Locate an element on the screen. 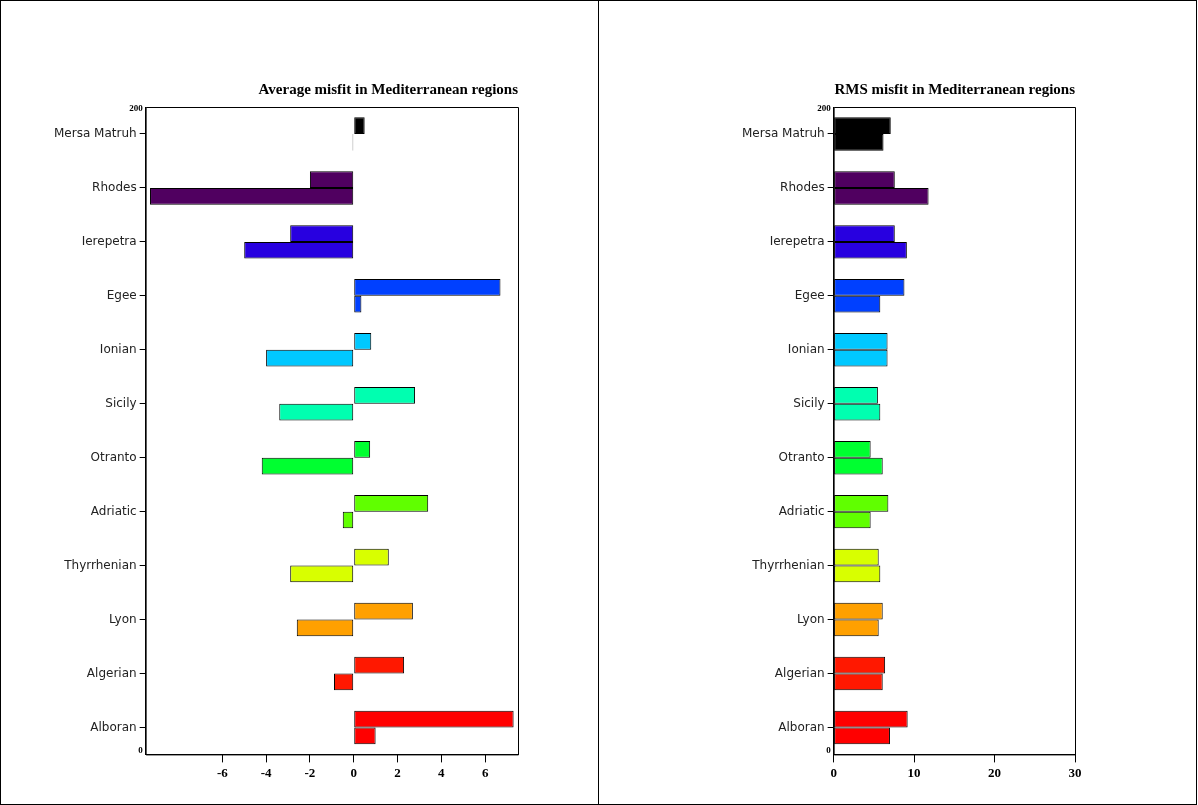  chart-title: RMS misfit in Mediterranean regions is located at coordinates (955, 88).